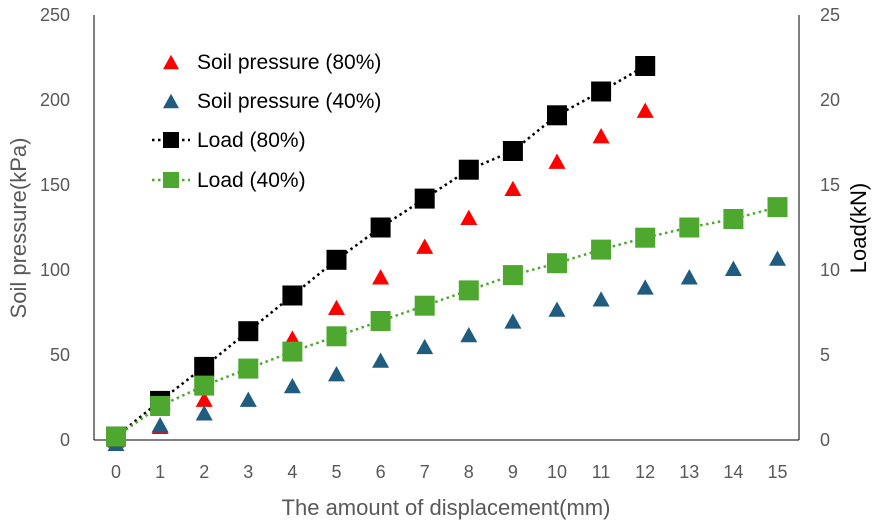 The width and height of the screenshot is (883, 527). Describe the element at coordinates (55, 15) in the screenshot. I see `y-tick-label: 250` at that location.